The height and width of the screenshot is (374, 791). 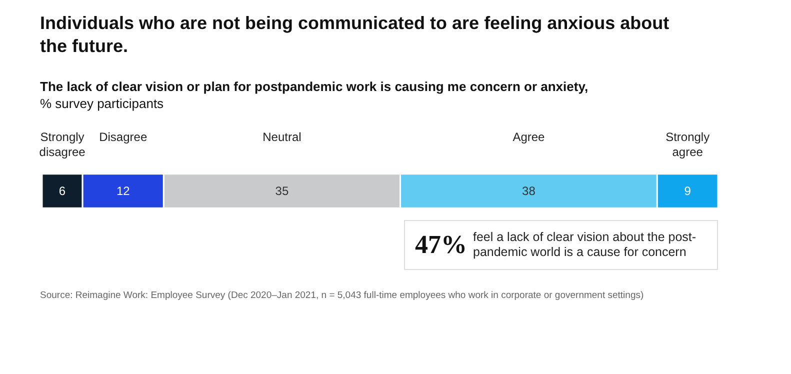 I want to click on series-label: Strongly disagree, so click(x=62, y=144).